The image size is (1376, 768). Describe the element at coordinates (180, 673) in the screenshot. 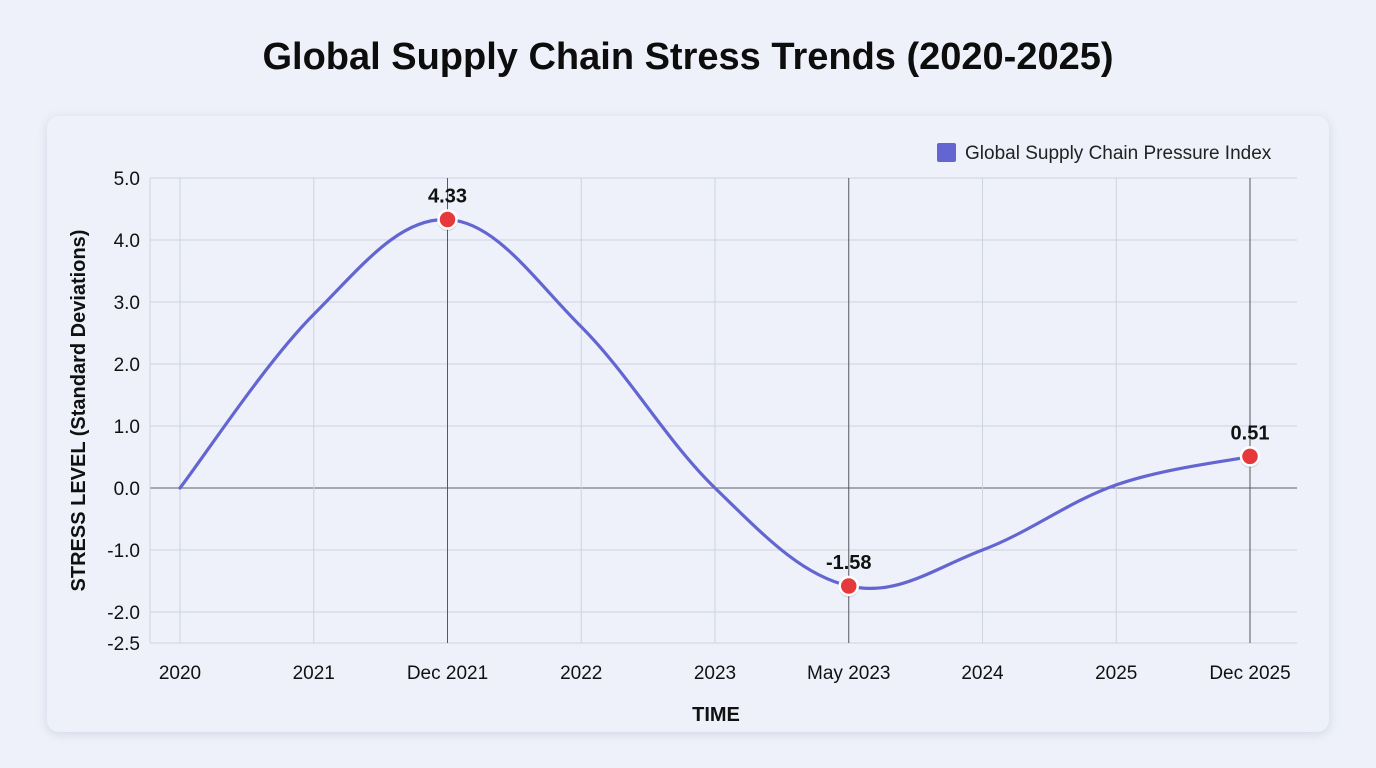

I see `x-tick-label: 2020` at that location.